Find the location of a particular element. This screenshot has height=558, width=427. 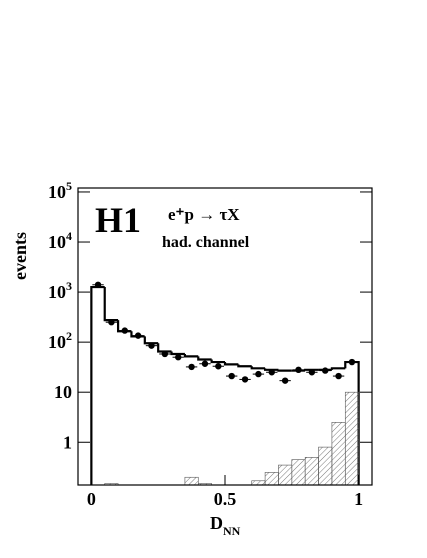

y-tick-label: 10² is located at coordinates (60, 340).